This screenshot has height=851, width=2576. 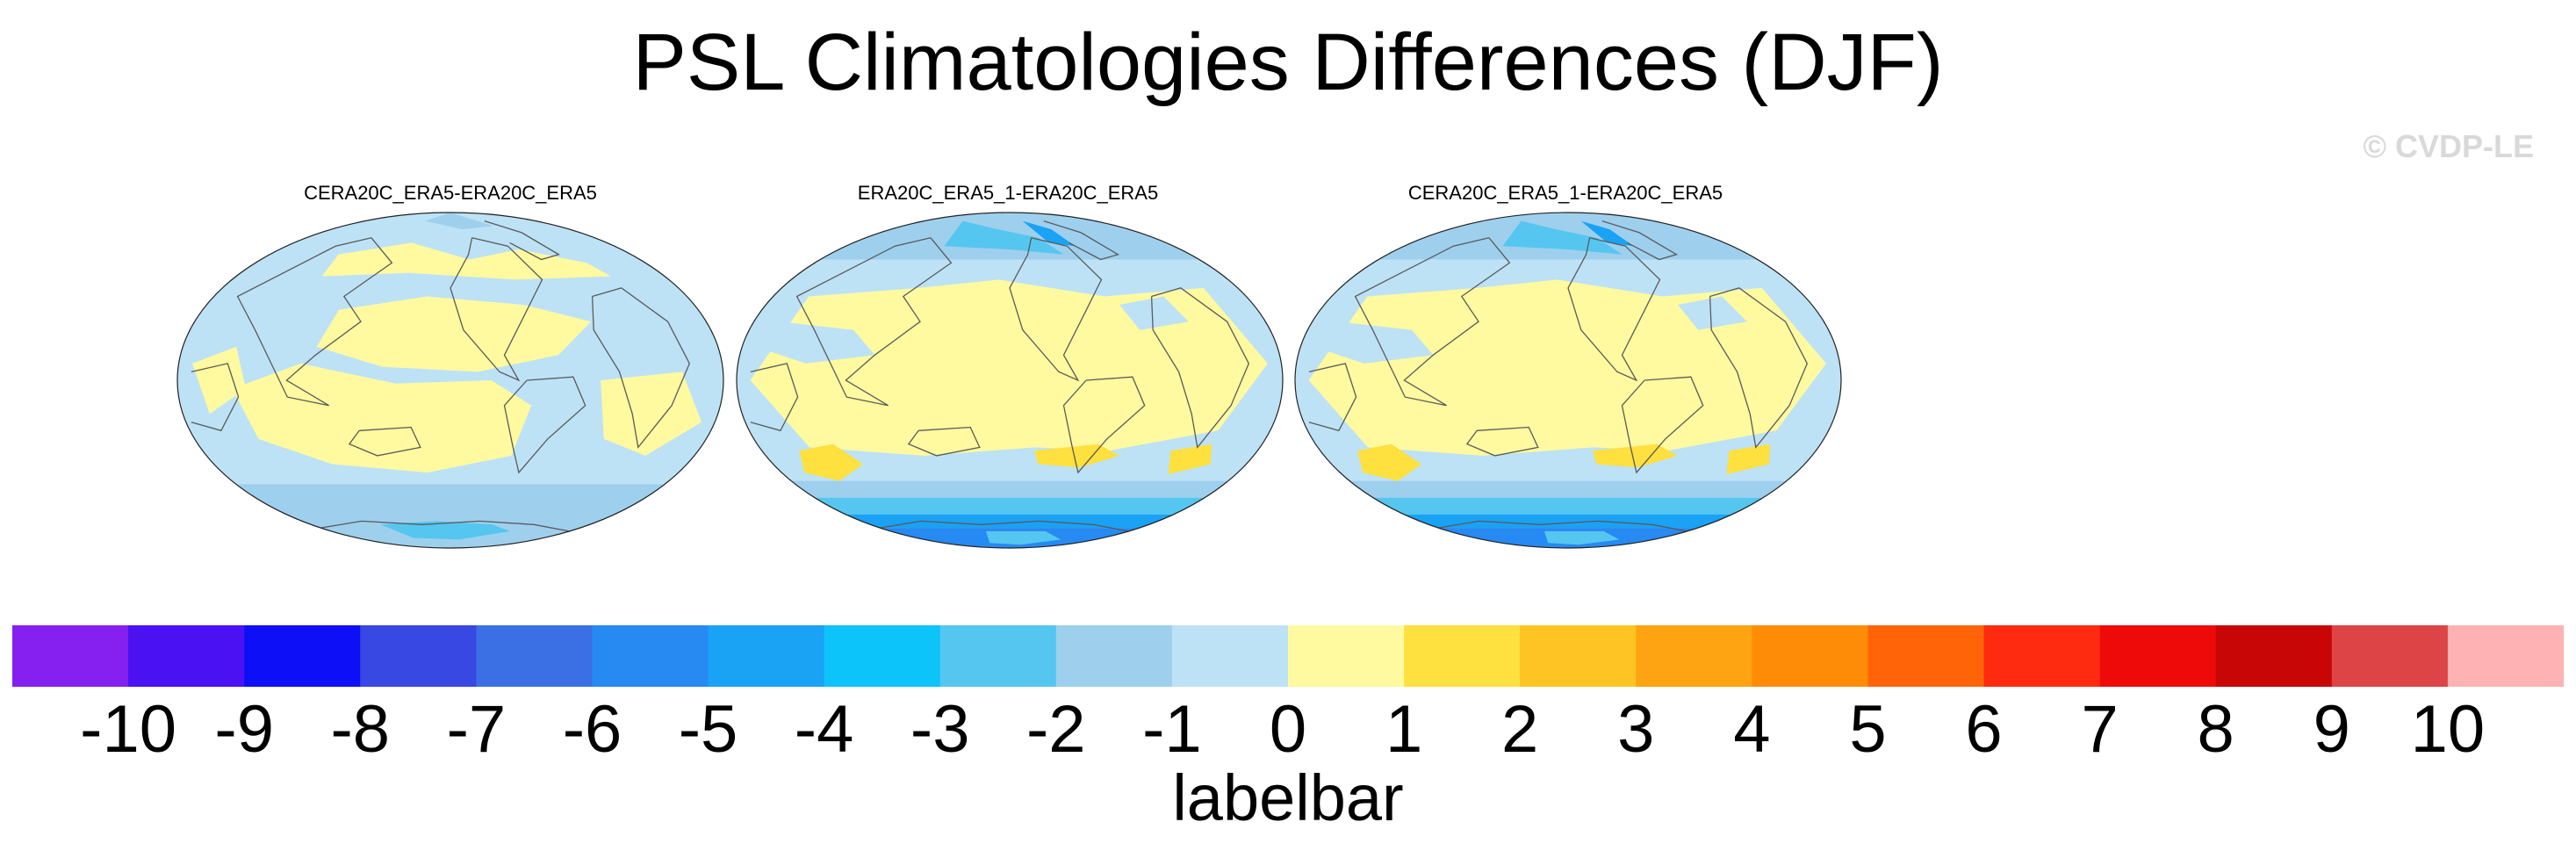 What do you see at coordinates (477, 729) in the screenshot?
I see `labelbar-tick-label: -7` at bounding box center [477, 729].